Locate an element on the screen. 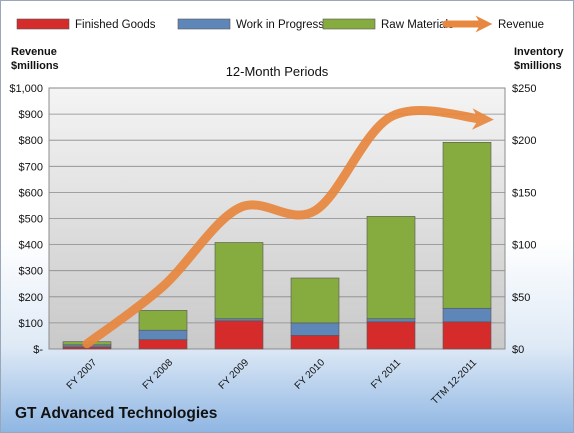 The image size is (574, 433). legend-finished-goods-swatch is located at coordinates (43, 24).